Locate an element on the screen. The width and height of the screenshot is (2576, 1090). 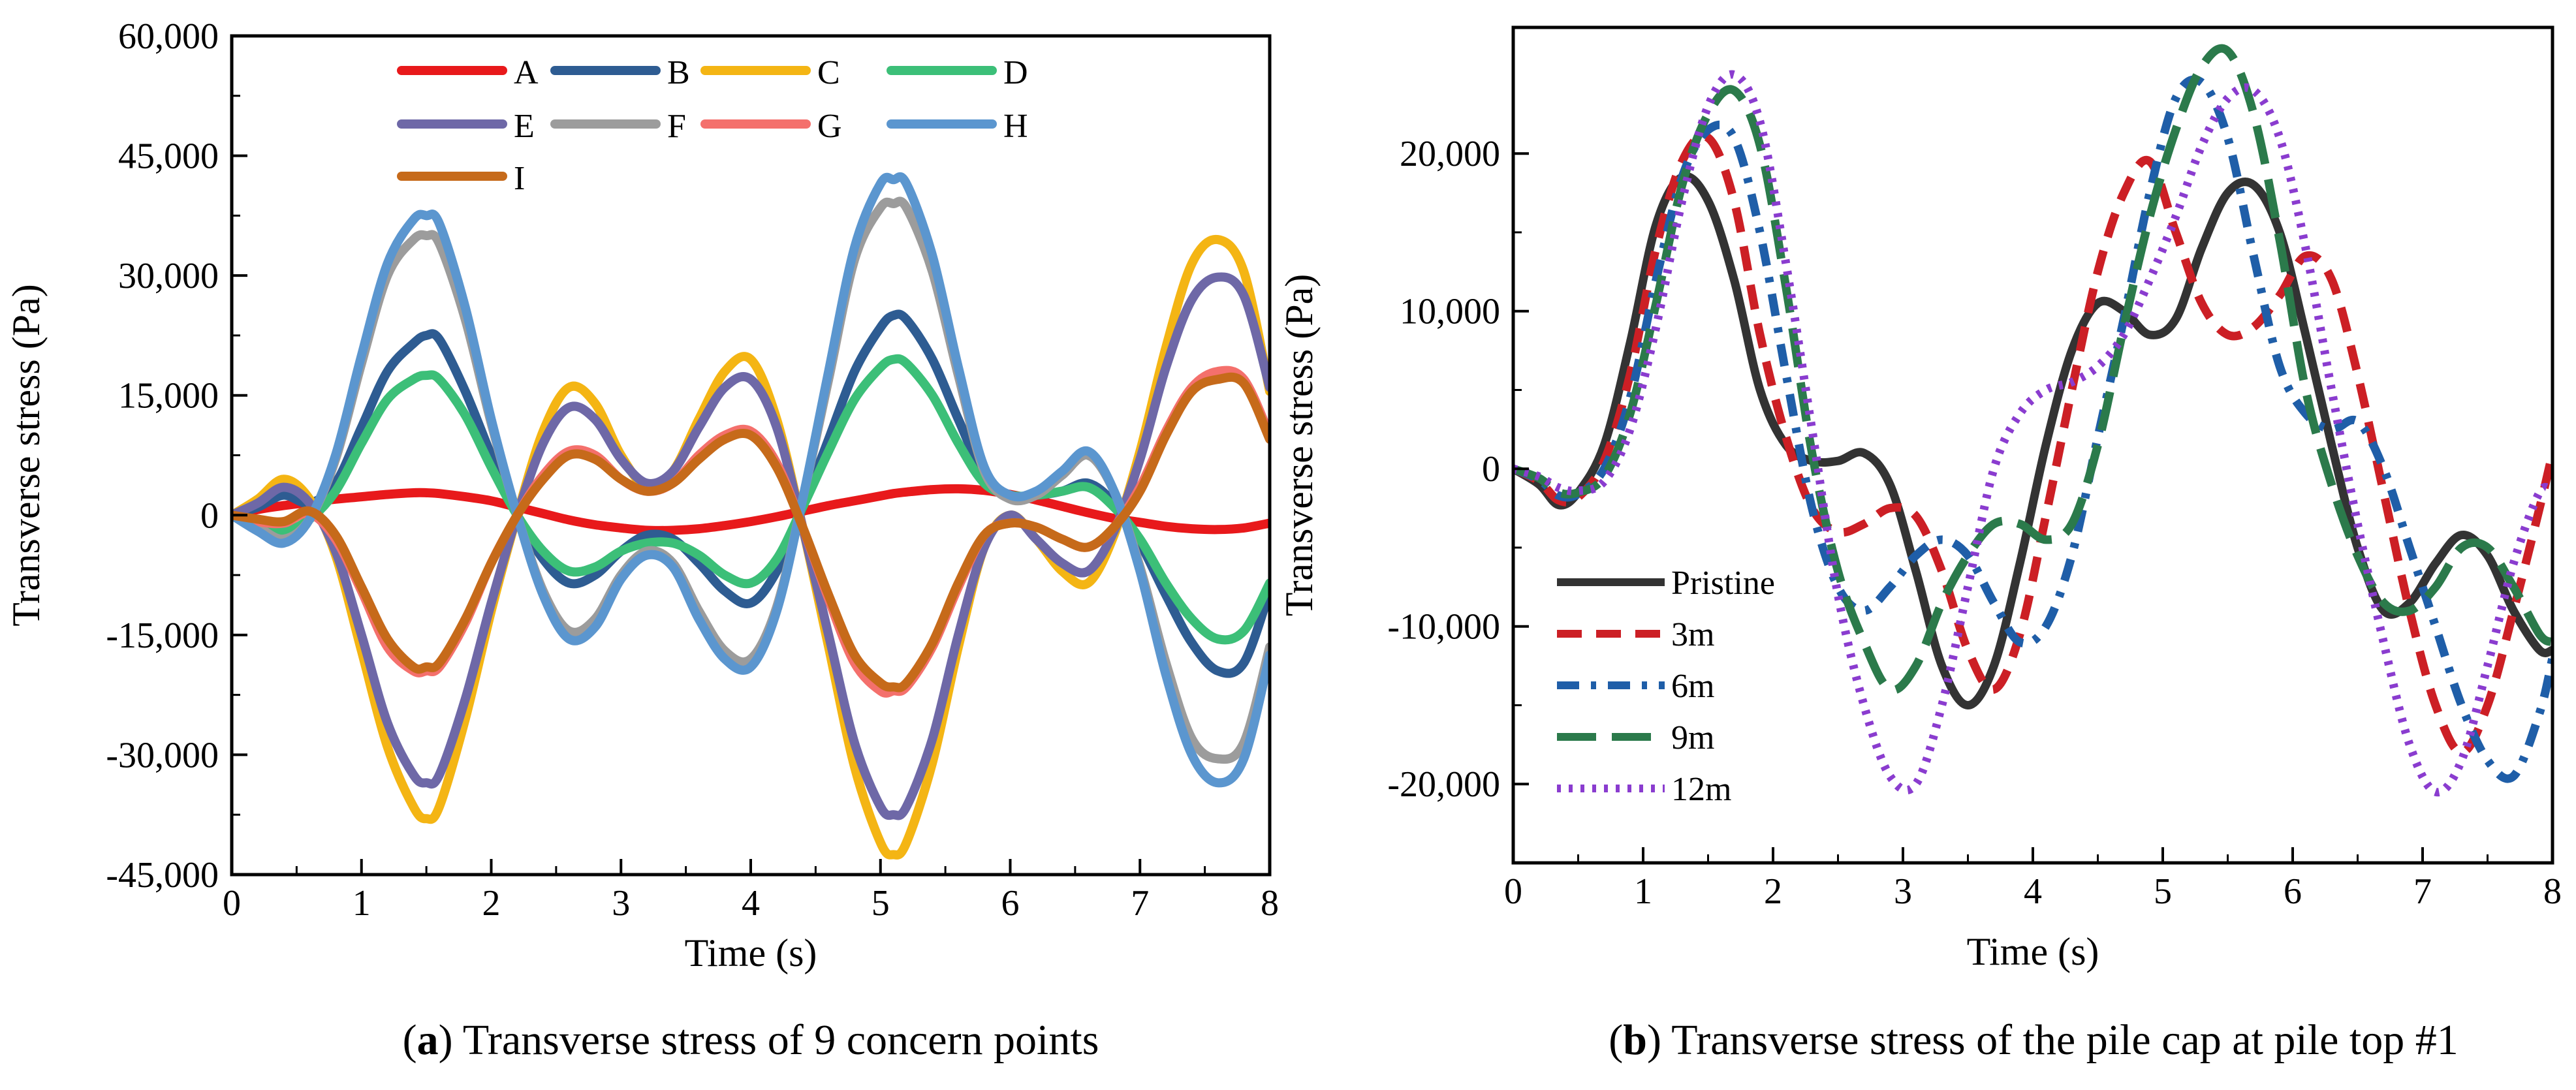
panel-a-x-tick-label: 4 is located at coordinates (751, 903).